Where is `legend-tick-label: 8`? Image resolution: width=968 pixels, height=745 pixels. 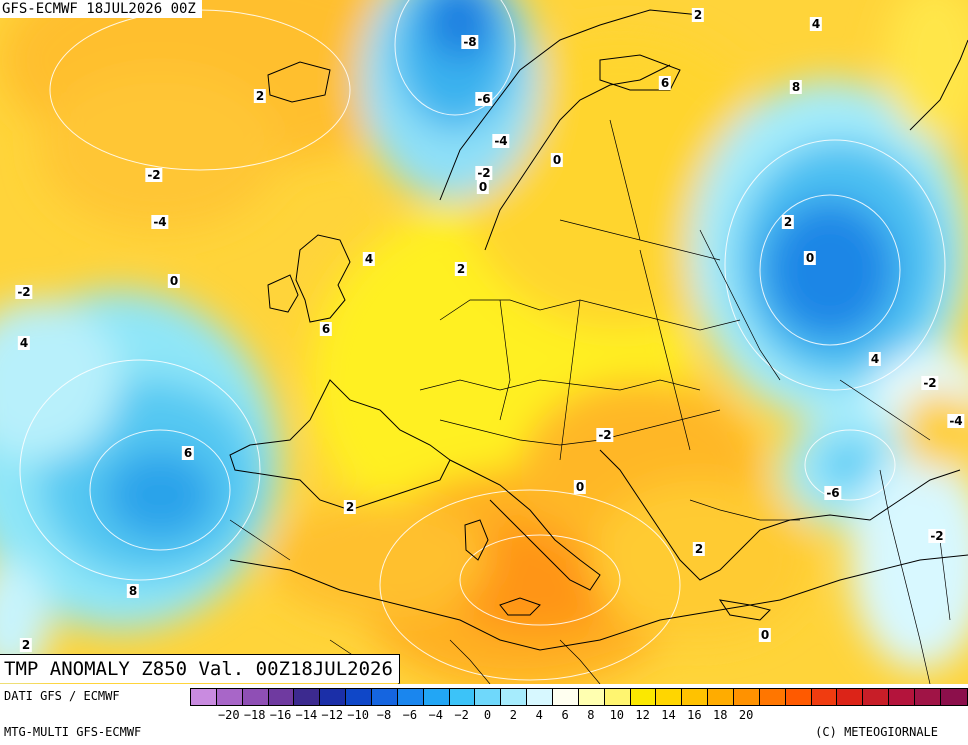
legend-tick-label: 8 is located at coordinates (591, 715).